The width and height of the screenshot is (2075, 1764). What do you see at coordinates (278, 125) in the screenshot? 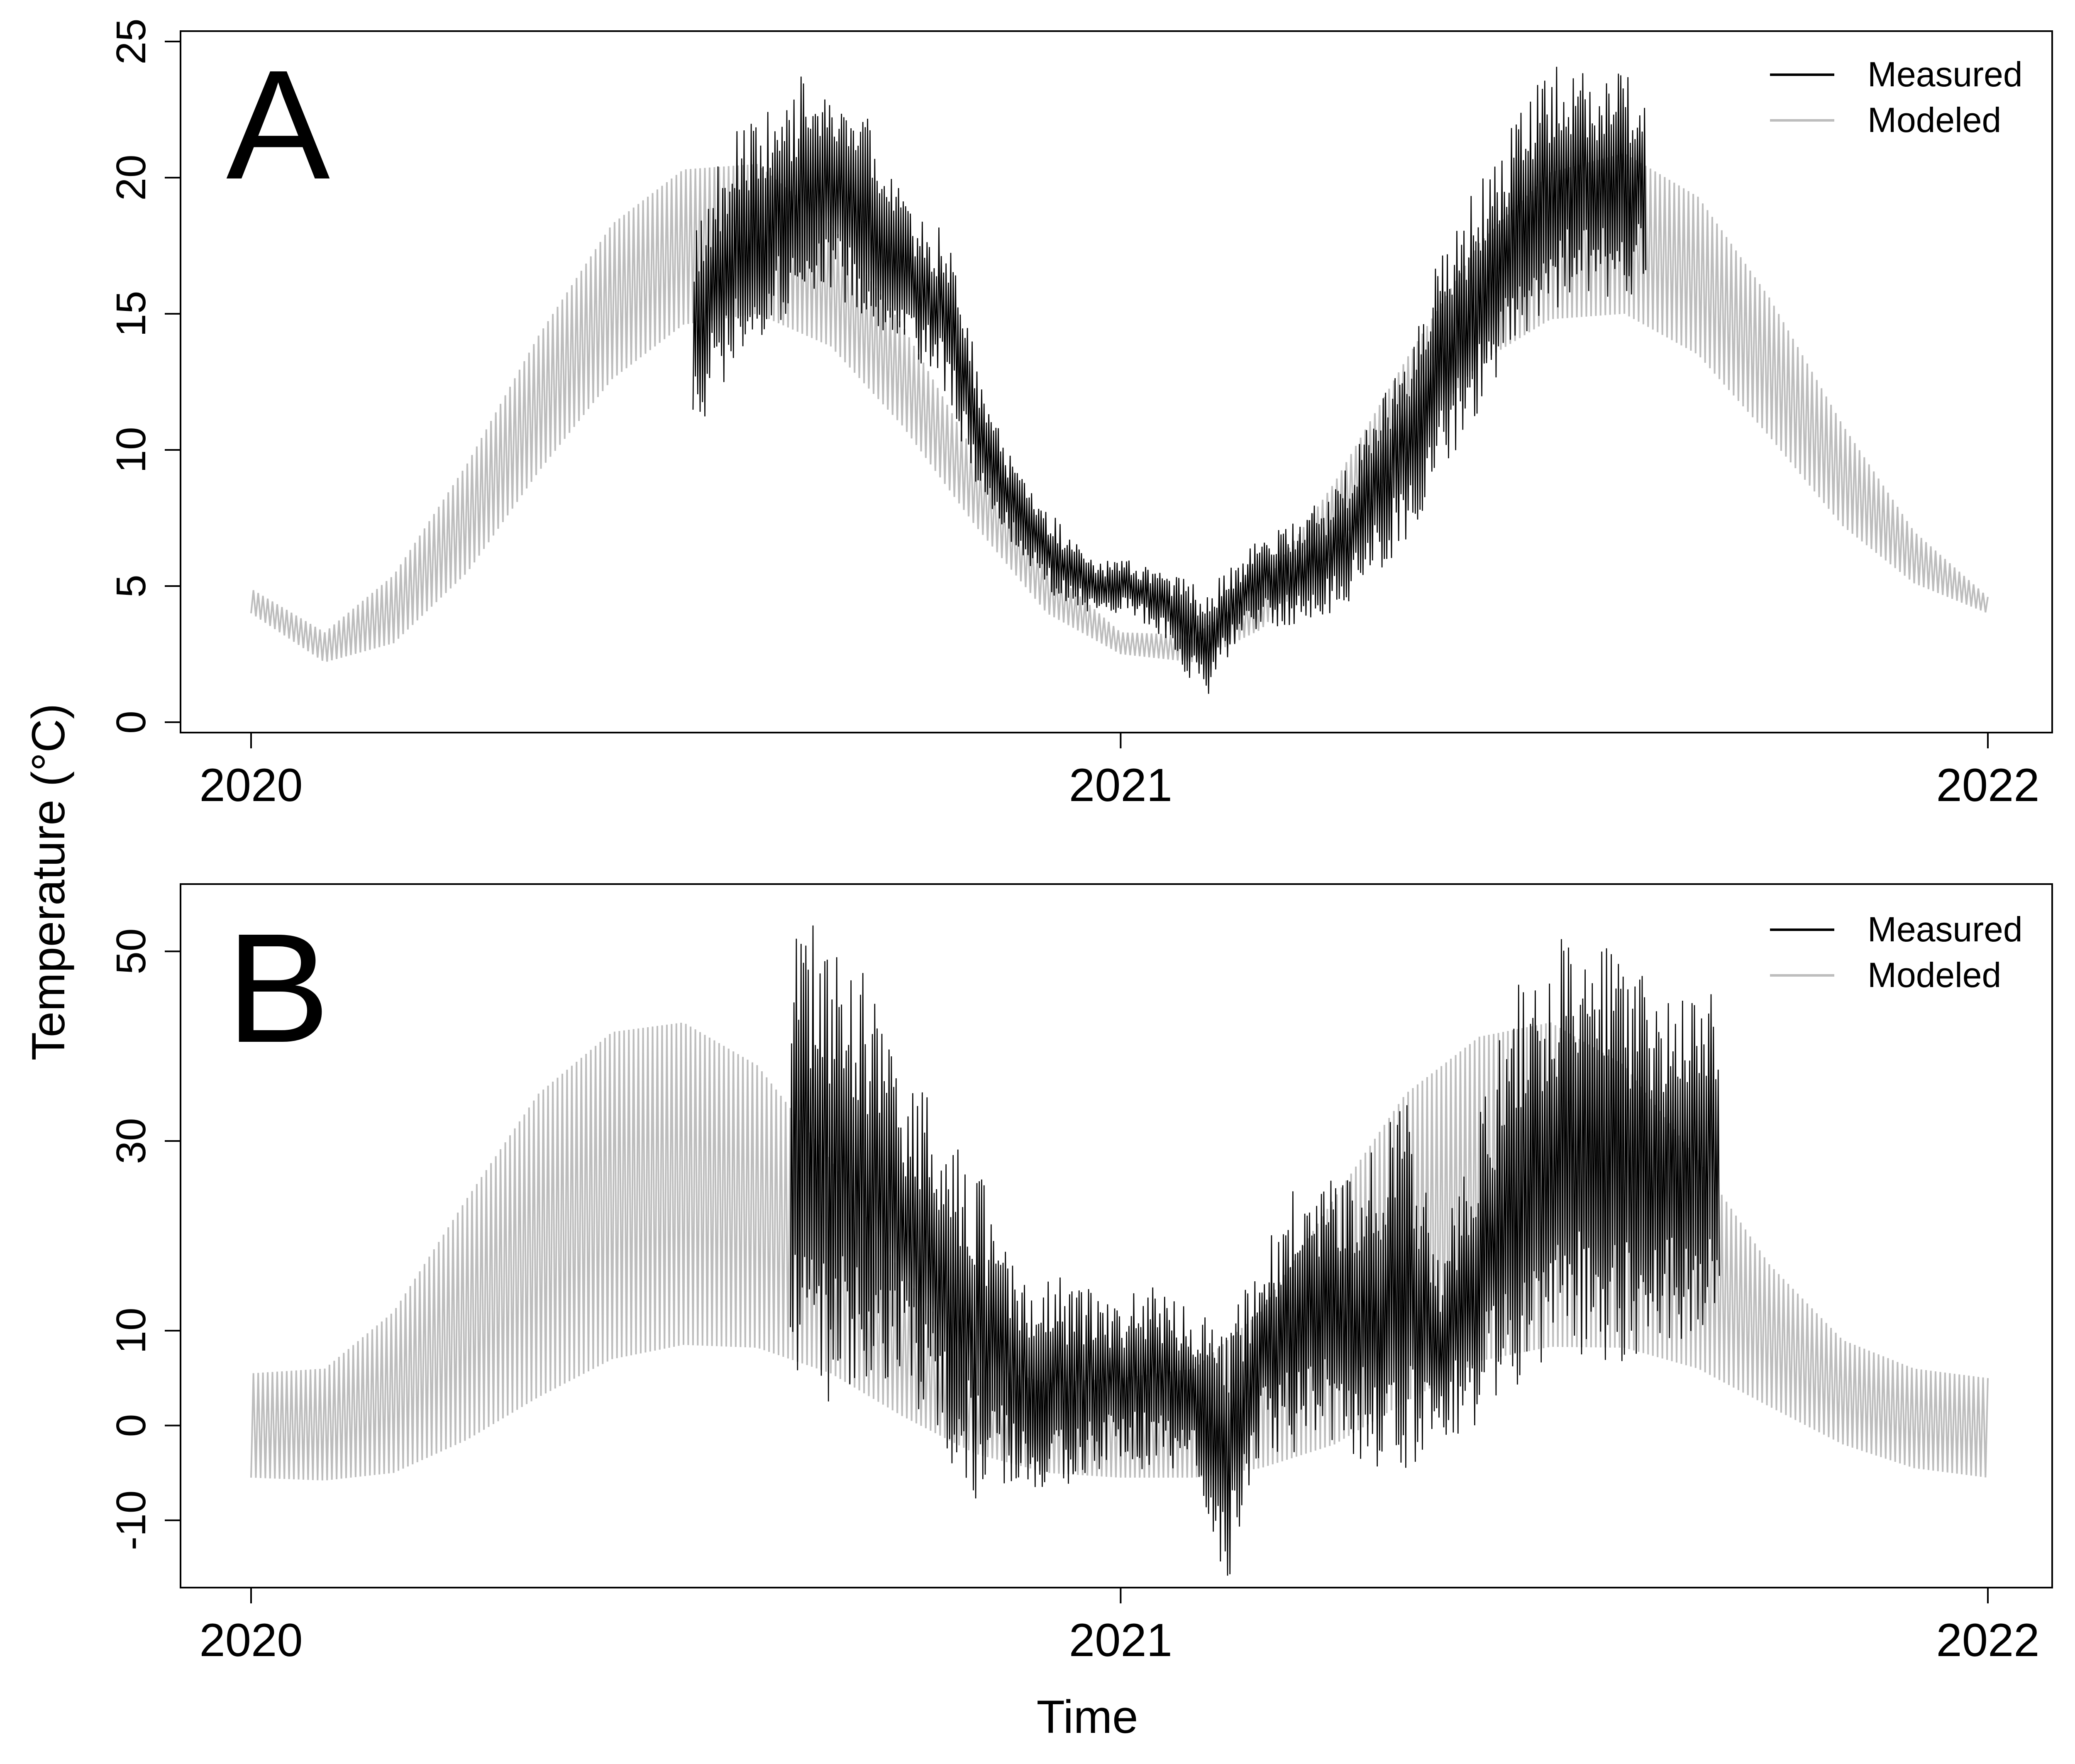
I see `panel-a-letter: A` at bounding box center [278, 125].